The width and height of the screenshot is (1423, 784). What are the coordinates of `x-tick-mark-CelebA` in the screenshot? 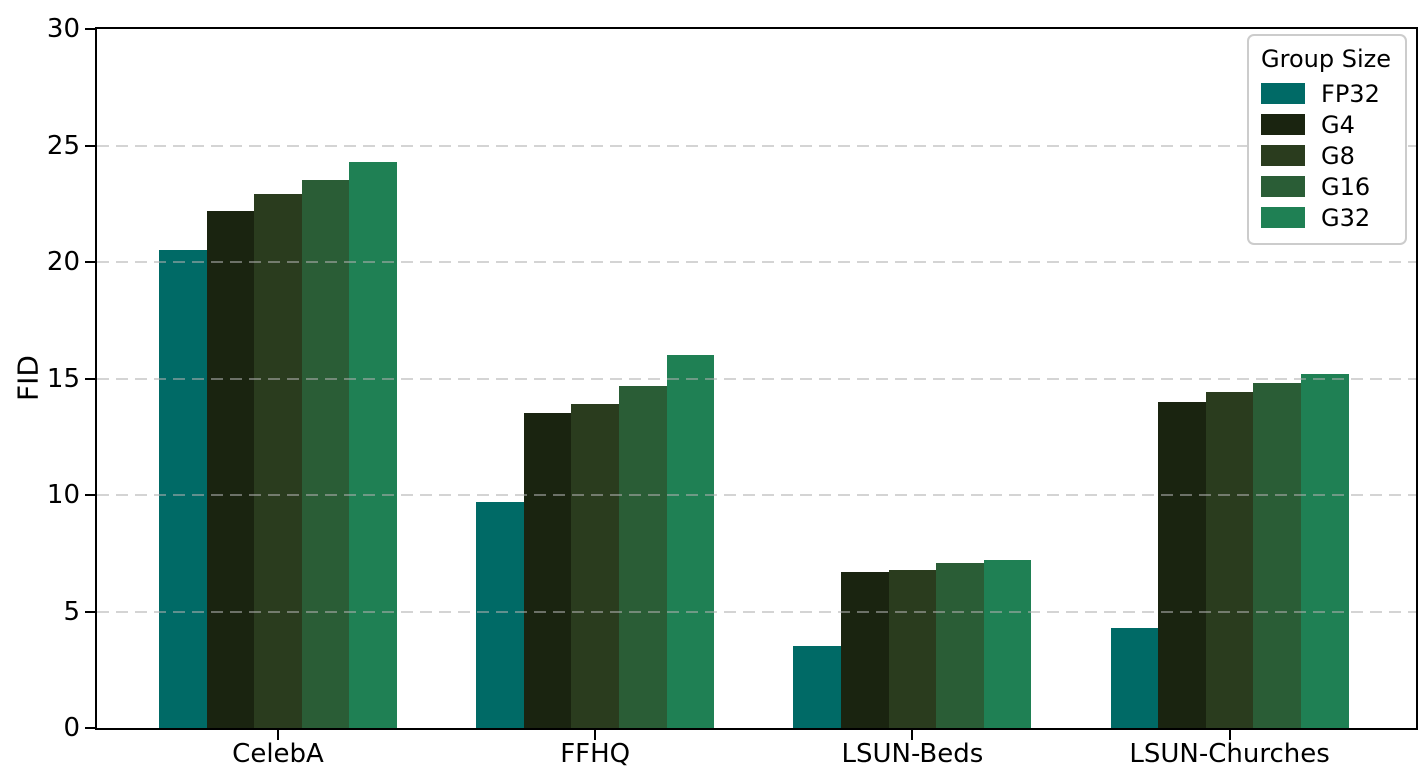 It's located at (278, 735).